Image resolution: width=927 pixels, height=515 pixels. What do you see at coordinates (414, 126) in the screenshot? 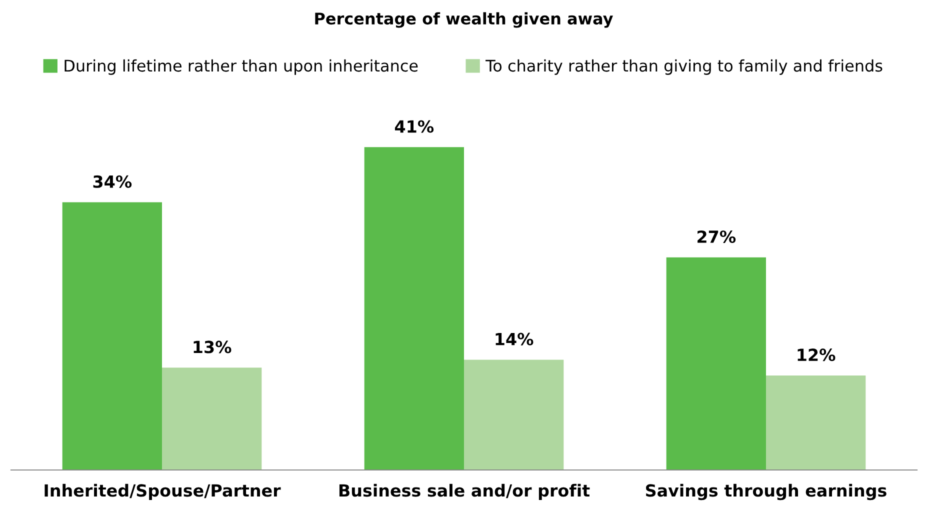
I see `data-label: 41%` at bounding box center [414, 126].